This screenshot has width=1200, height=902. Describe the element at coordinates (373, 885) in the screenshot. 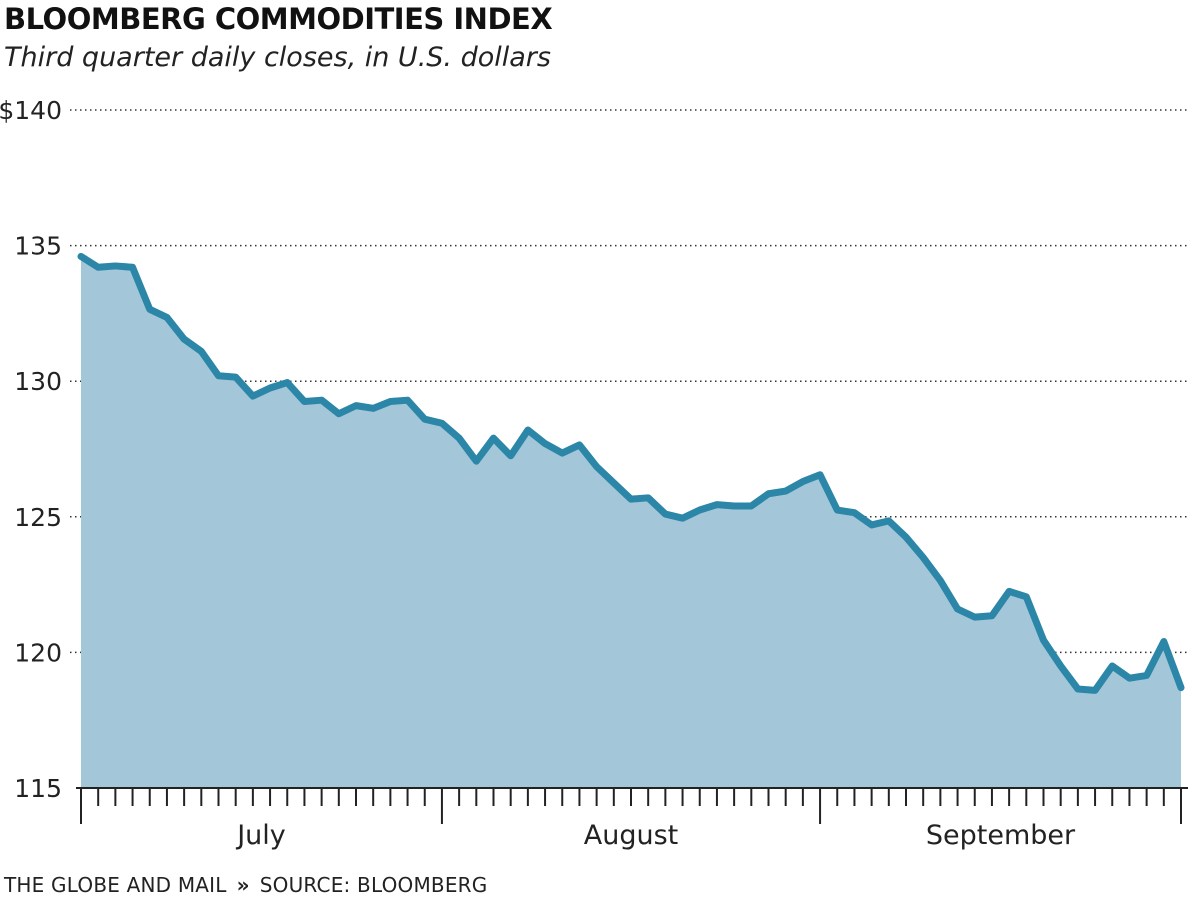

I see `source-note: SOURCE: BLOOMBERG` at that location.